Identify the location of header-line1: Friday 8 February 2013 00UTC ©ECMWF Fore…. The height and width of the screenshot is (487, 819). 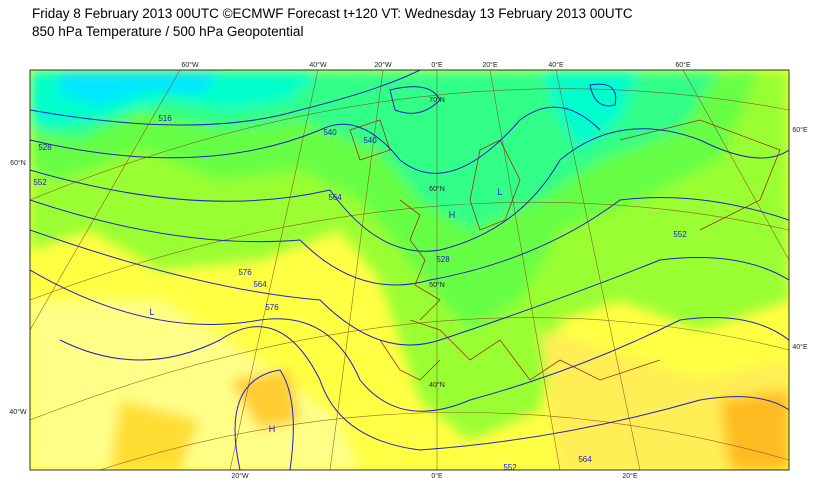
(332, 13).